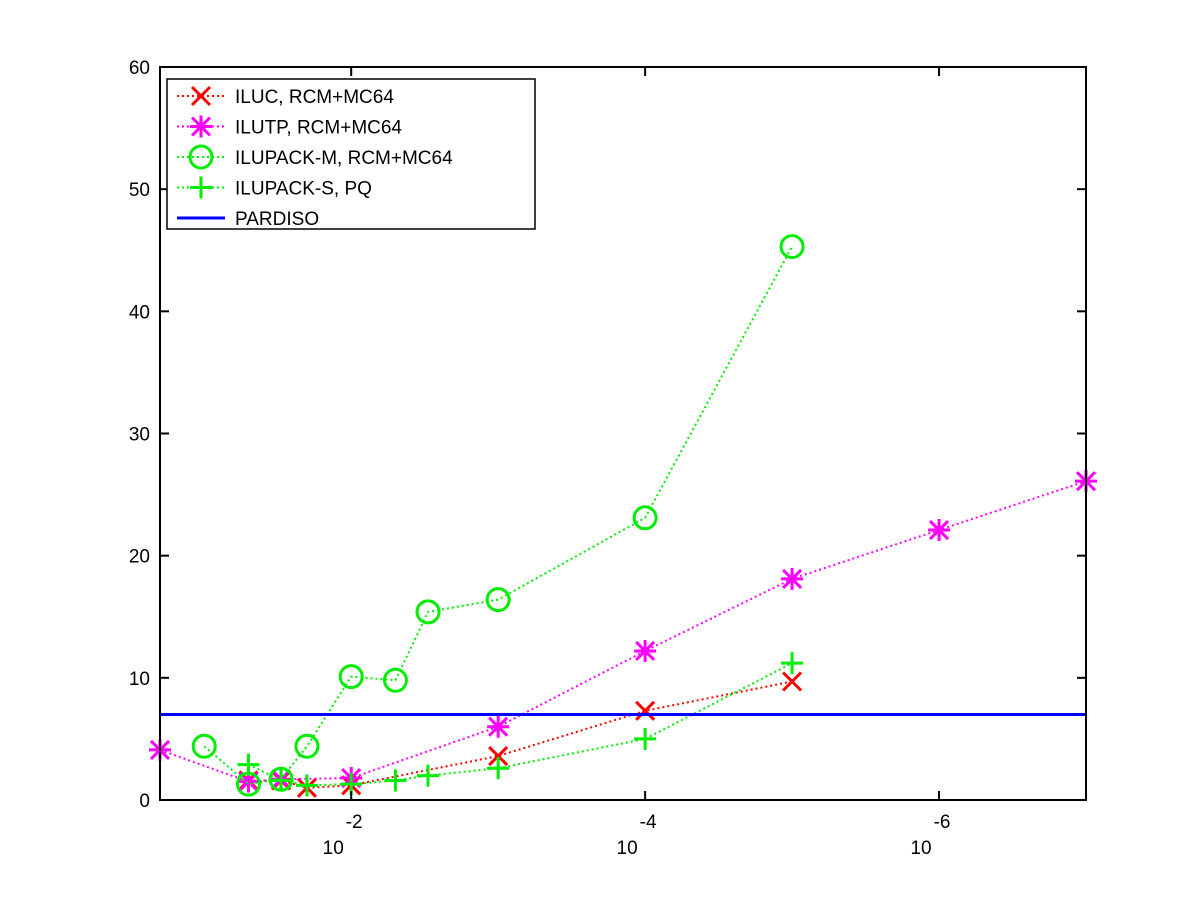 This screenshot has height=900, width=1200. What do you see at coordinates (139, 312) in the screenshot?
I see `y-tick-label: 40` at bounding box center [139, 312].